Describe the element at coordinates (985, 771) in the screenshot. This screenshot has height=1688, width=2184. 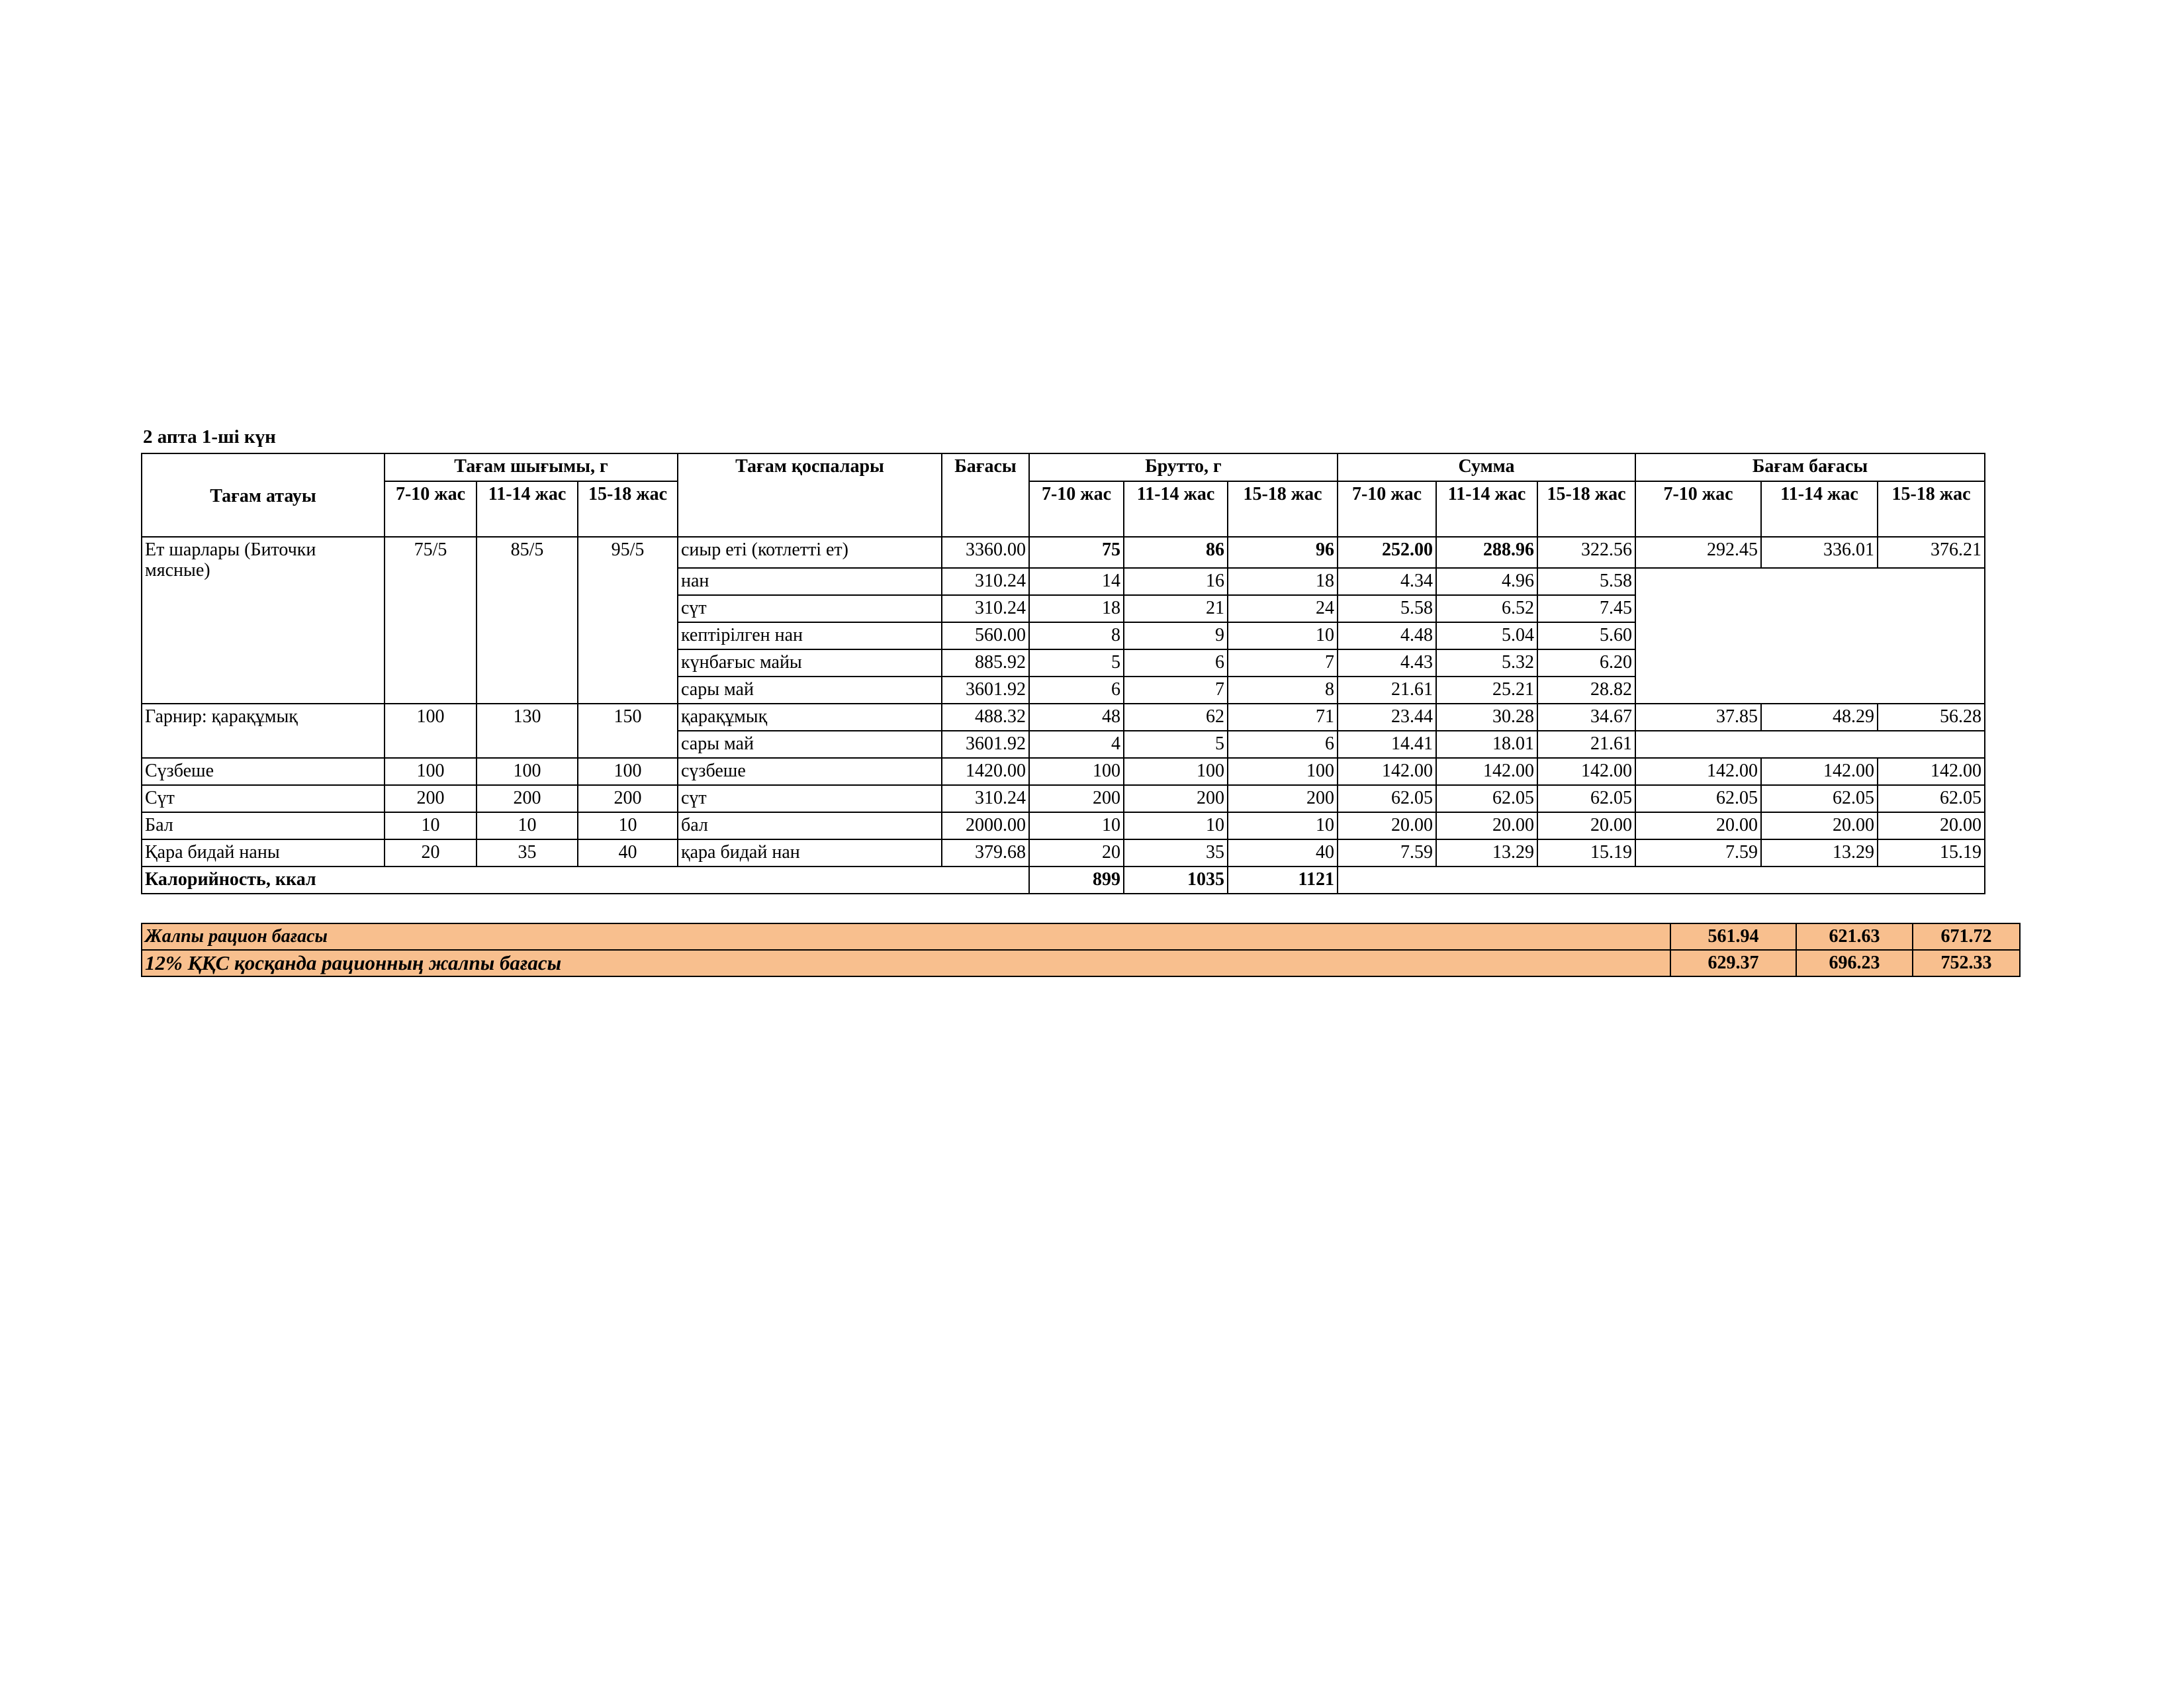
I see `ingredient-price: 1420.00` at that location.